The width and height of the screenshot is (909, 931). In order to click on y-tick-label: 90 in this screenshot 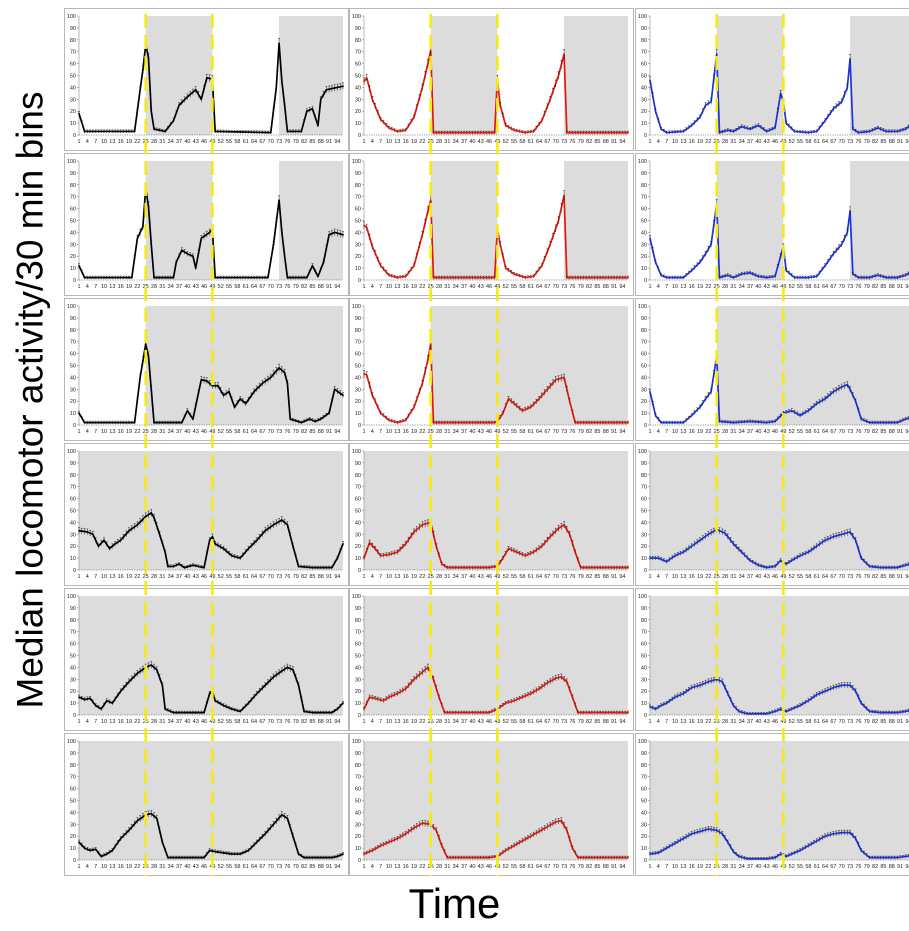, I will do `click(358, 464)`.